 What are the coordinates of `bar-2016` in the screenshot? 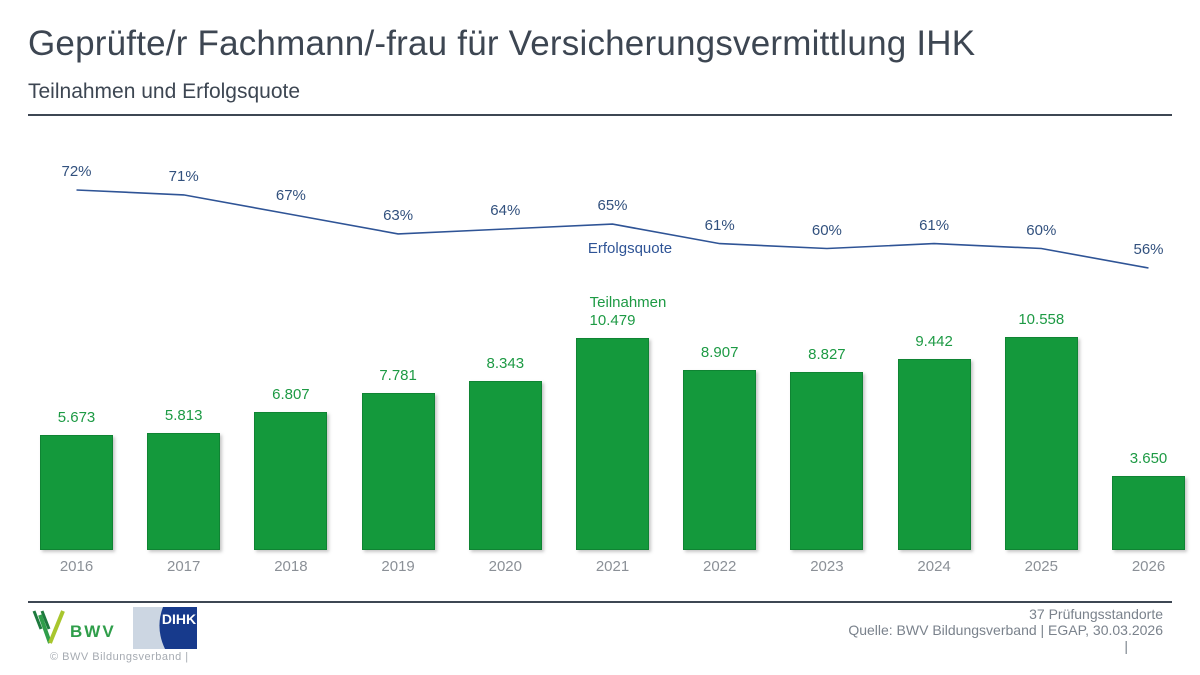 It's located at (76, 492).